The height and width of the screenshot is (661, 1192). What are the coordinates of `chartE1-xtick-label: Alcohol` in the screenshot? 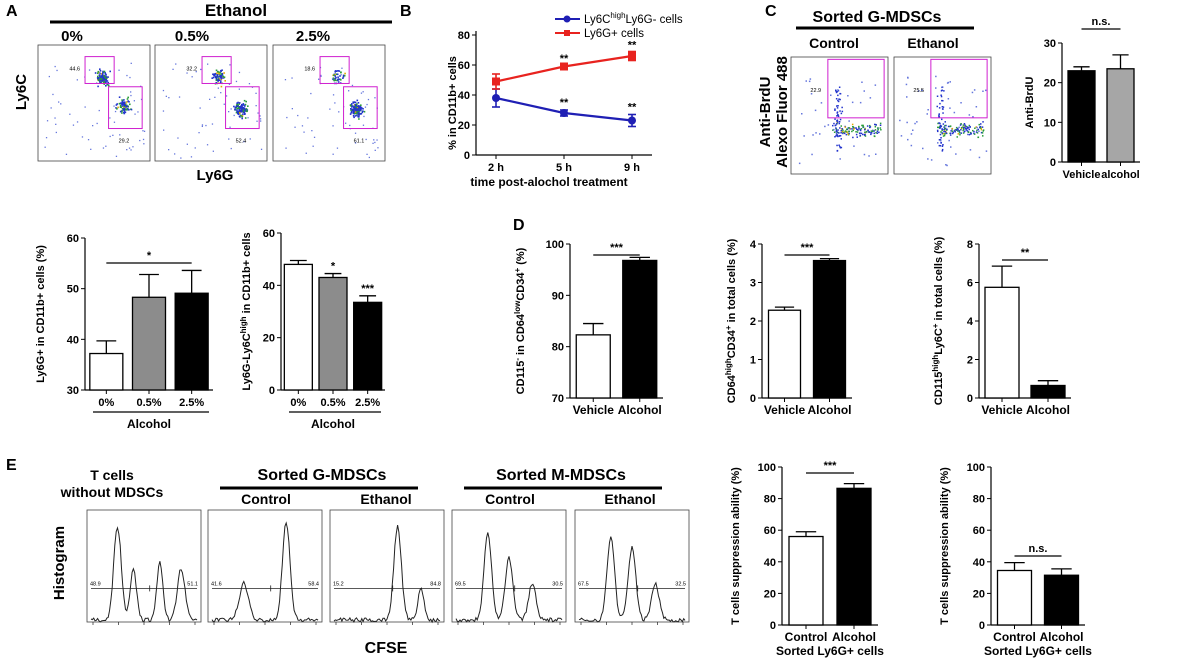 It's located at (854, 637).